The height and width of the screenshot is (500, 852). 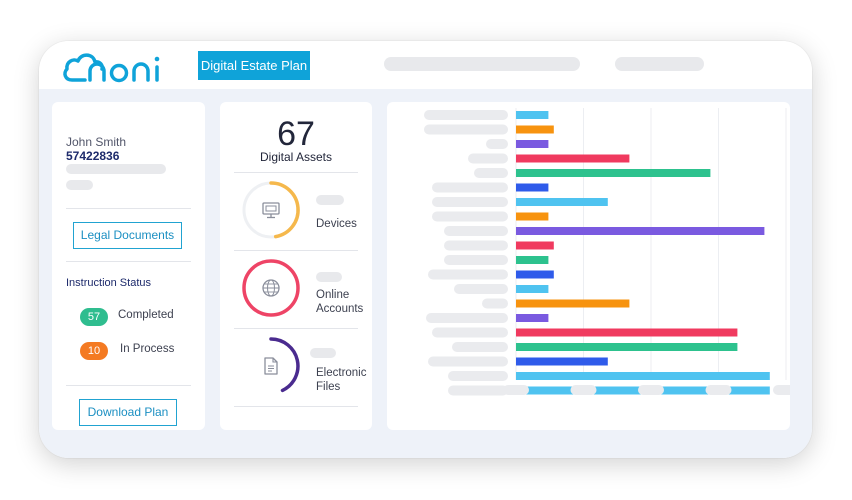 I want to click on instruction-status-title: Instruction Status, so click(x=108, y=283).